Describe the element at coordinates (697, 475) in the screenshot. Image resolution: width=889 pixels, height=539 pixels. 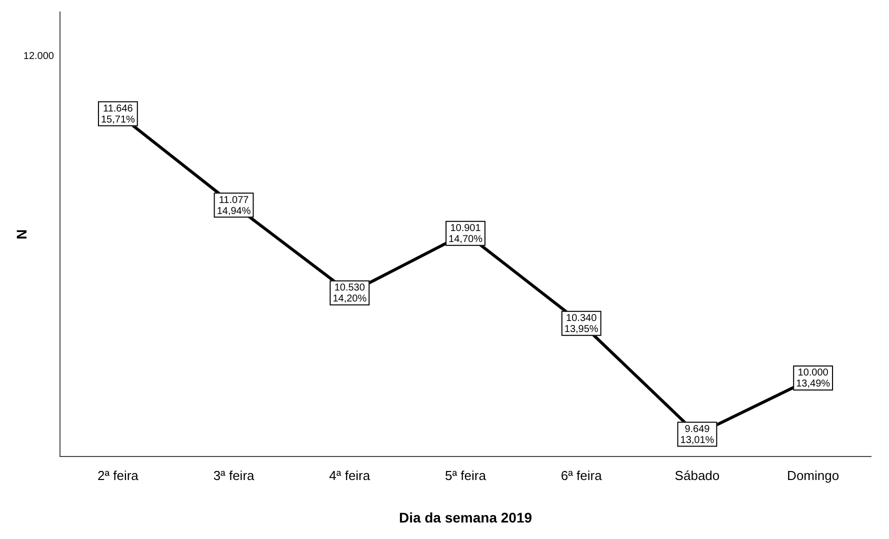
I see `x-tick-label: Sábado` at that location.